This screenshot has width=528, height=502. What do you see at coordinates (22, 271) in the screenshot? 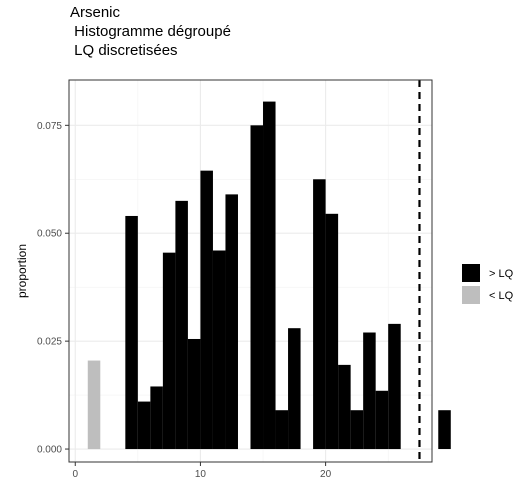
I see `y-axis-title: proportion` at bounding box center [22, 271].